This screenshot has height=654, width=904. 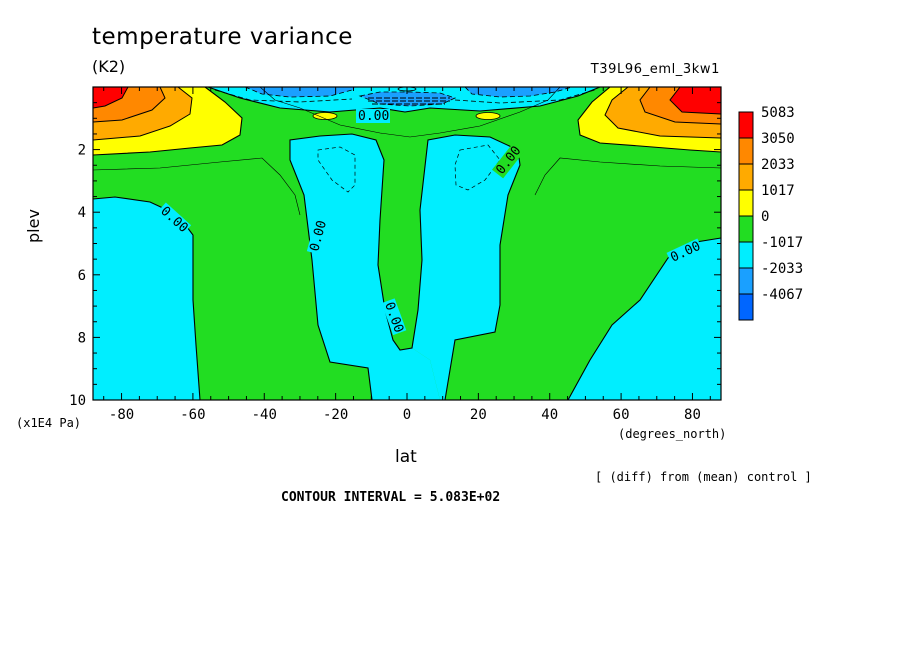 I want to click on contour-yellow-left, so click(x=168, y=121).